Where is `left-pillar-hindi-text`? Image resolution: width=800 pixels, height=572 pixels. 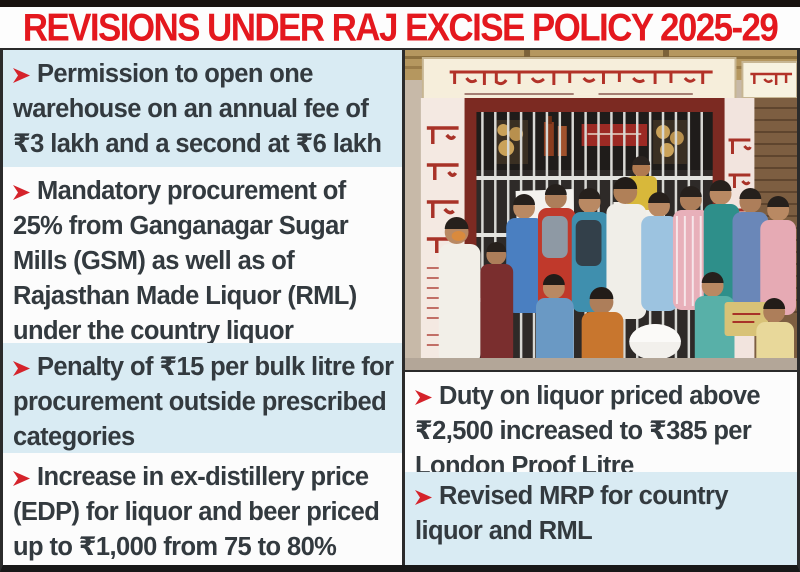 left-pillar-hindi-text is located at coordinates (442, 189).